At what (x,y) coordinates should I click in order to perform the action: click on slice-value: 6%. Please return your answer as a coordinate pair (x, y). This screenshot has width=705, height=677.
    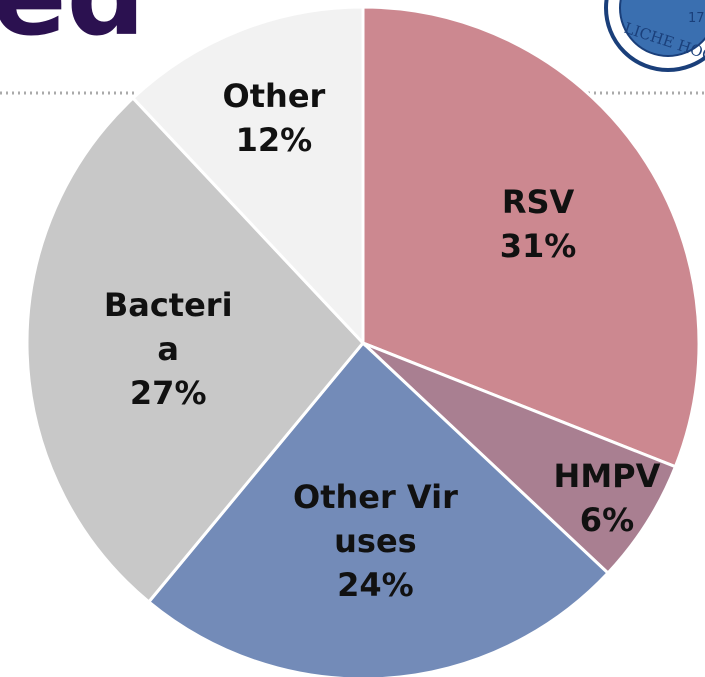
    Looking at the image, I should click on (607, 519).